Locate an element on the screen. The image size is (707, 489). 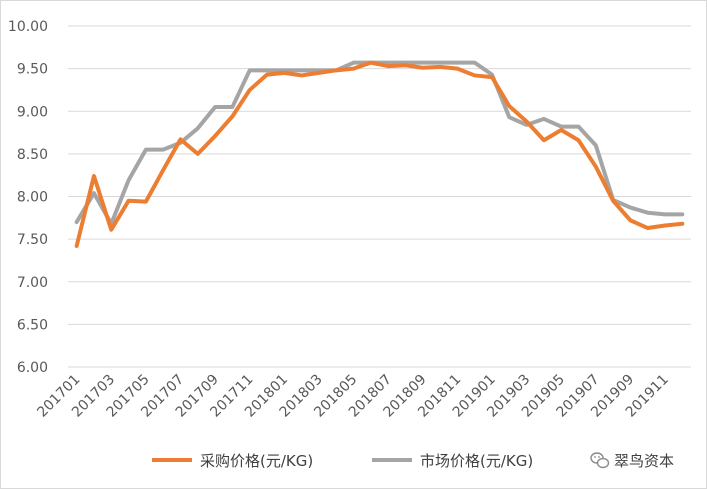
y-tick-label: 6.50 is located at coordinates (32, 325).